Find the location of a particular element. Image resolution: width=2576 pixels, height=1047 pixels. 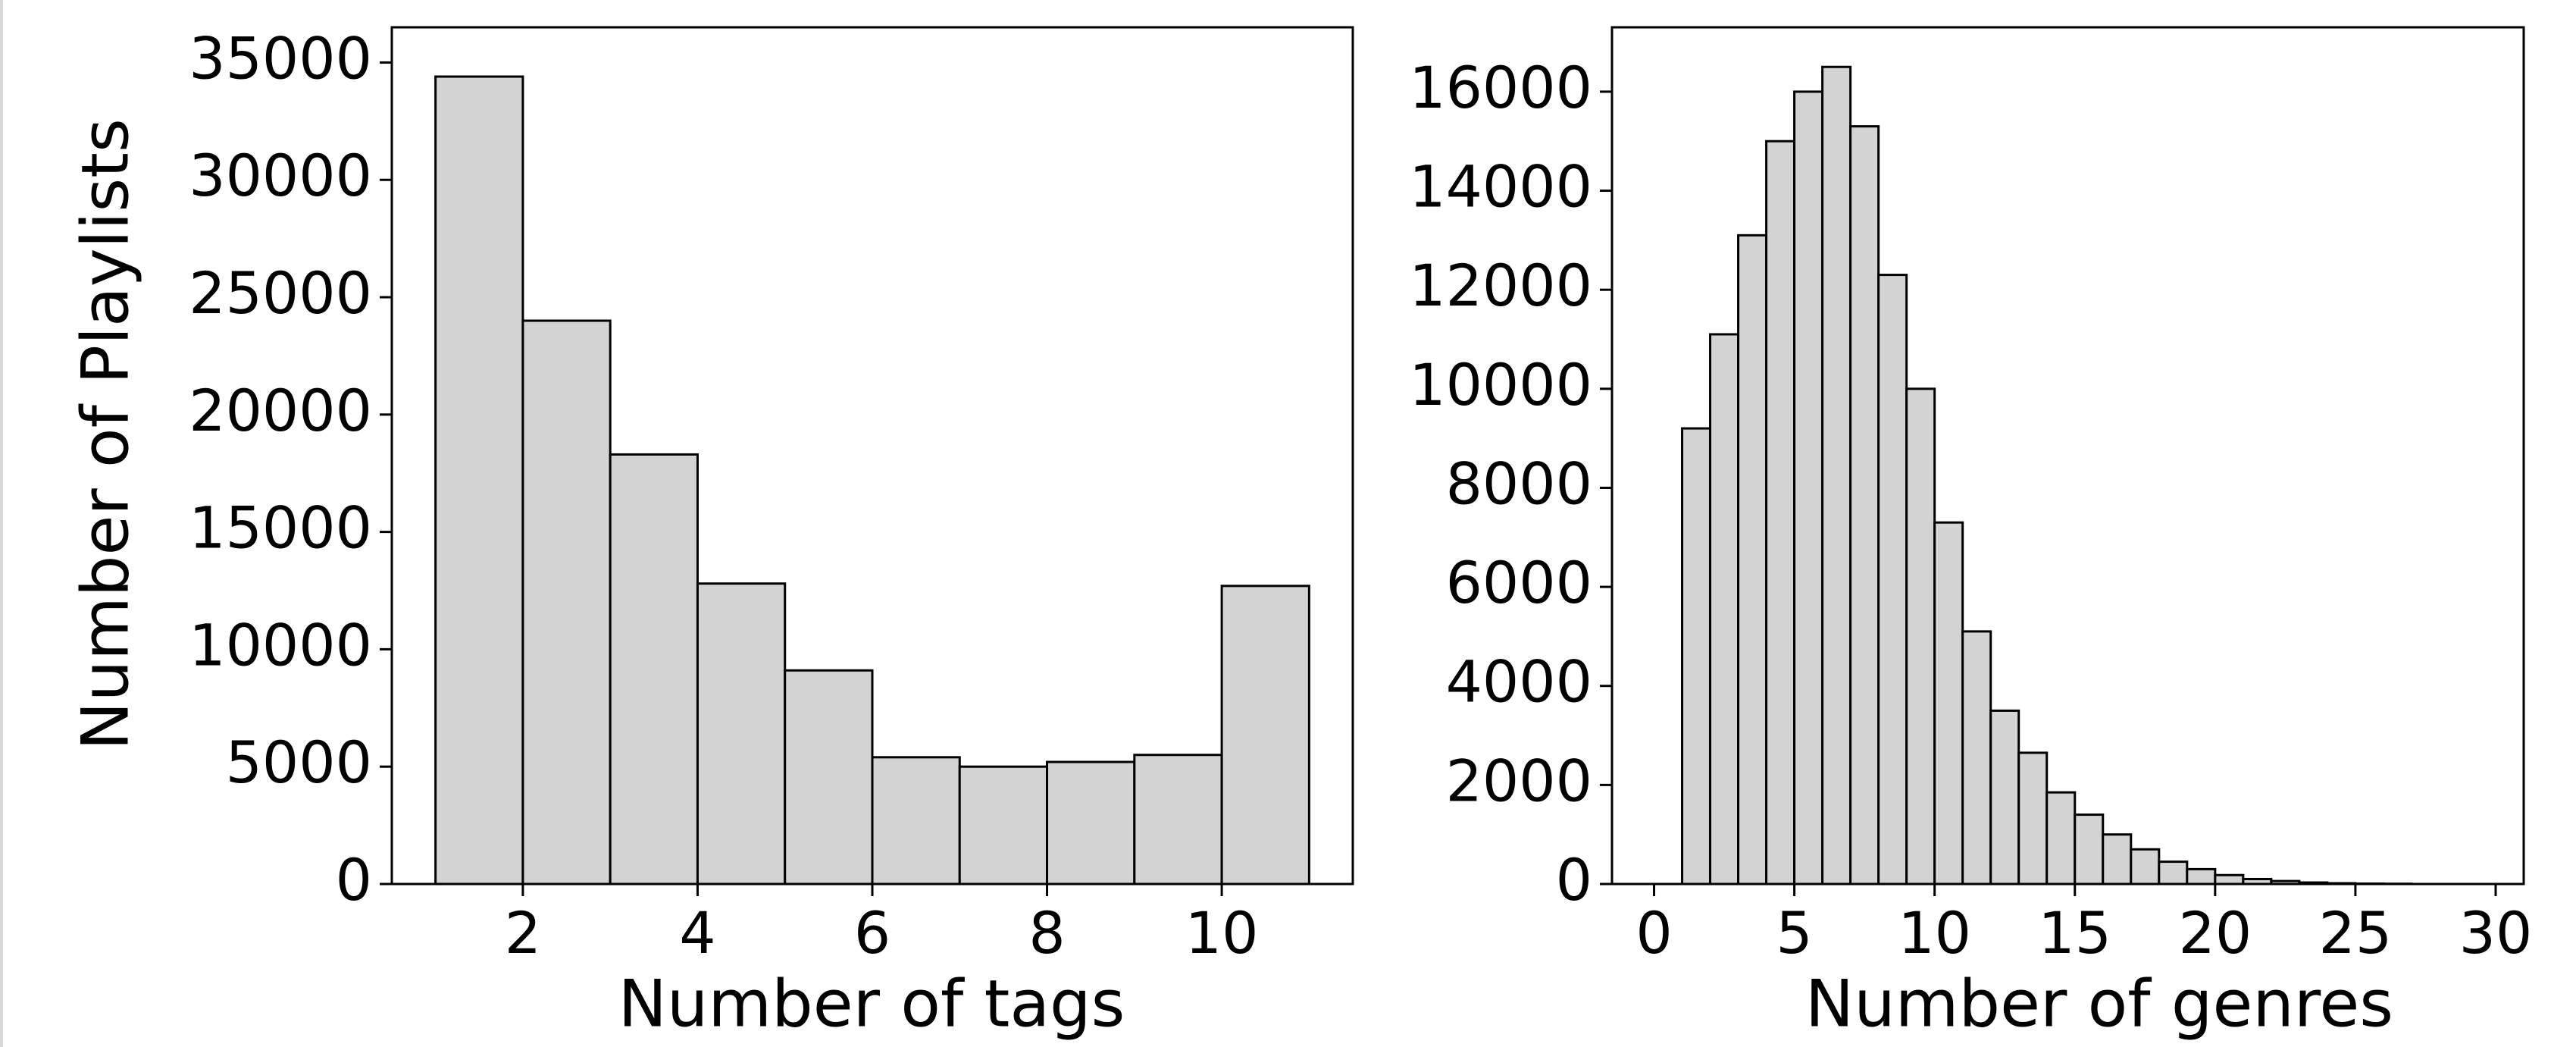

genres-x-axis-label: Number of genres is located at coordinates (2099, 1004).